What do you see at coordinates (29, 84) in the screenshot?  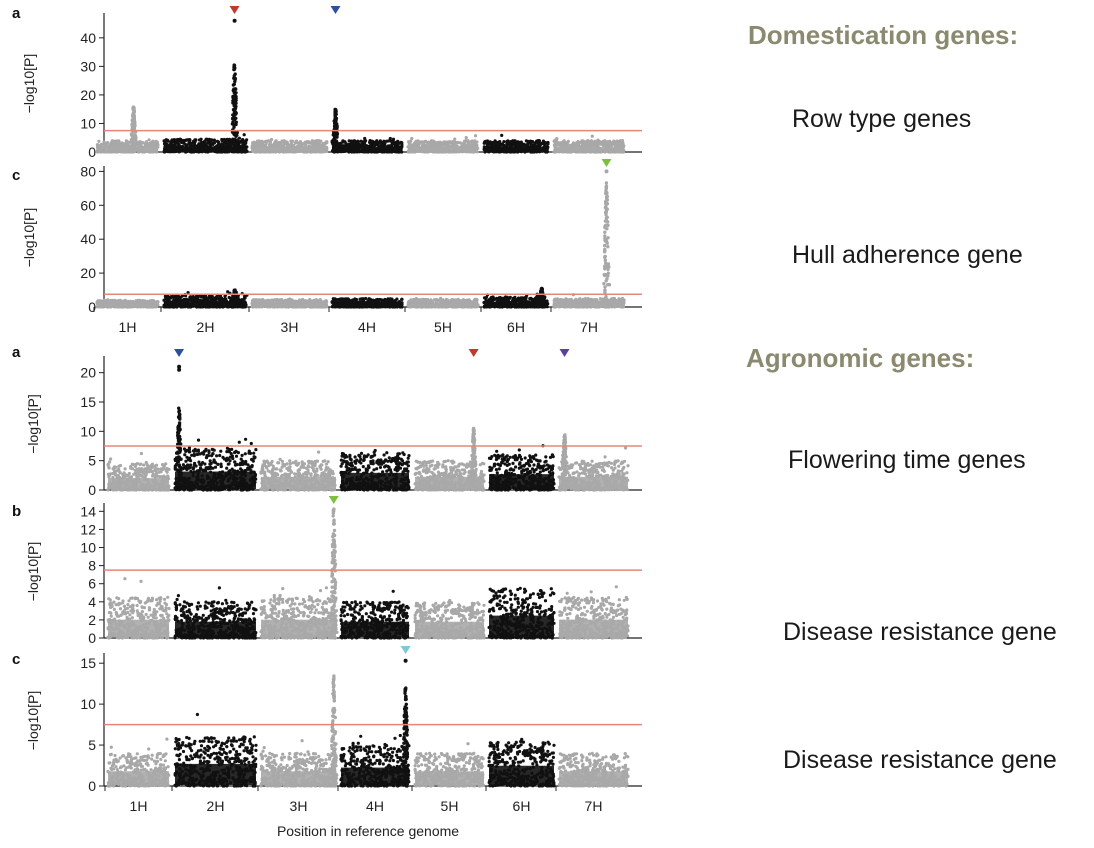 I see `y-axis-label: −log10[P]` at bounding box center [29, 84].